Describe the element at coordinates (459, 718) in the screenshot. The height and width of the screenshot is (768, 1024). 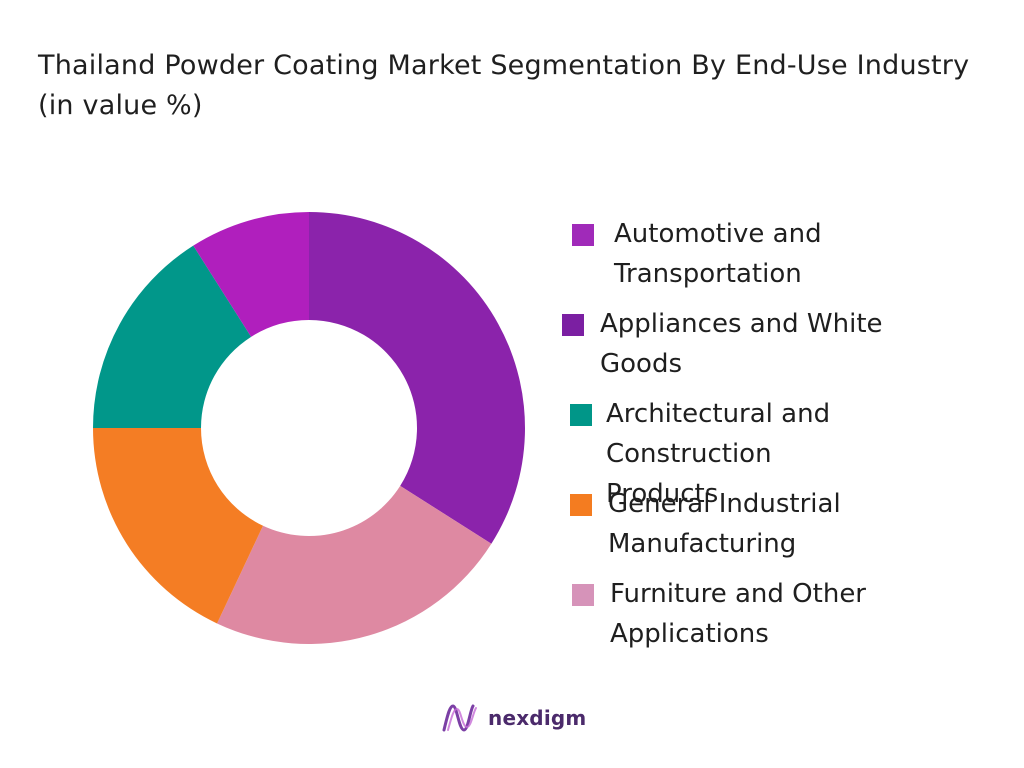
I see `nexdigm-logo-icon` at that location.